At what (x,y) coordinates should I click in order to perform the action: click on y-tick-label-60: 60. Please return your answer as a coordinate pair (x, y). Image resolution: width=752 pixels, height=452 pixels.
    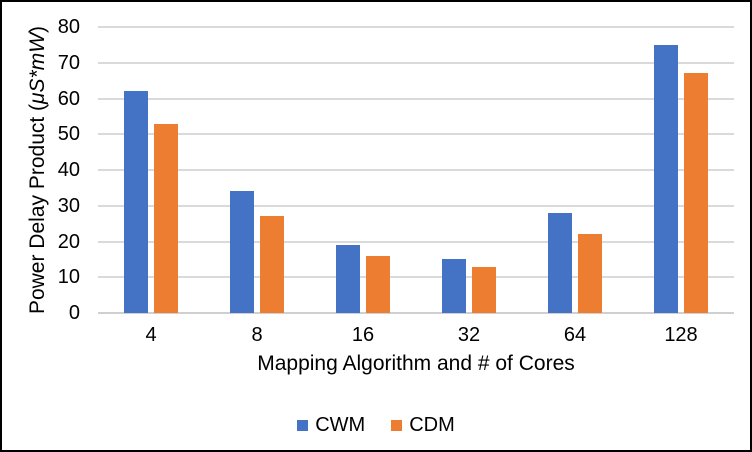
    Looking at the image, I should click on (68, 98).